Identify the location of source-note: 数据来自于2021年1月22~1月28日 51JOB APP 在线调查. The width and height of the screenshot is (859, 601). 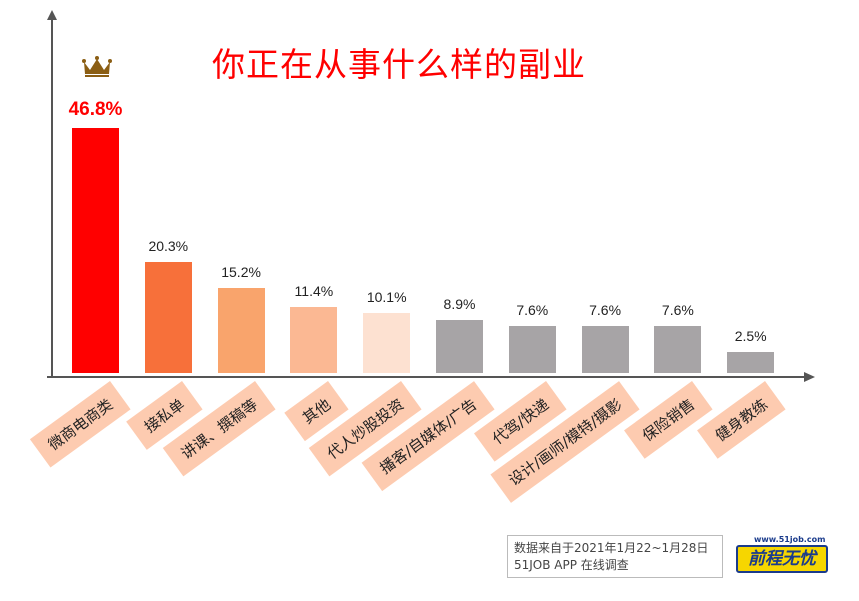
(615, 556).